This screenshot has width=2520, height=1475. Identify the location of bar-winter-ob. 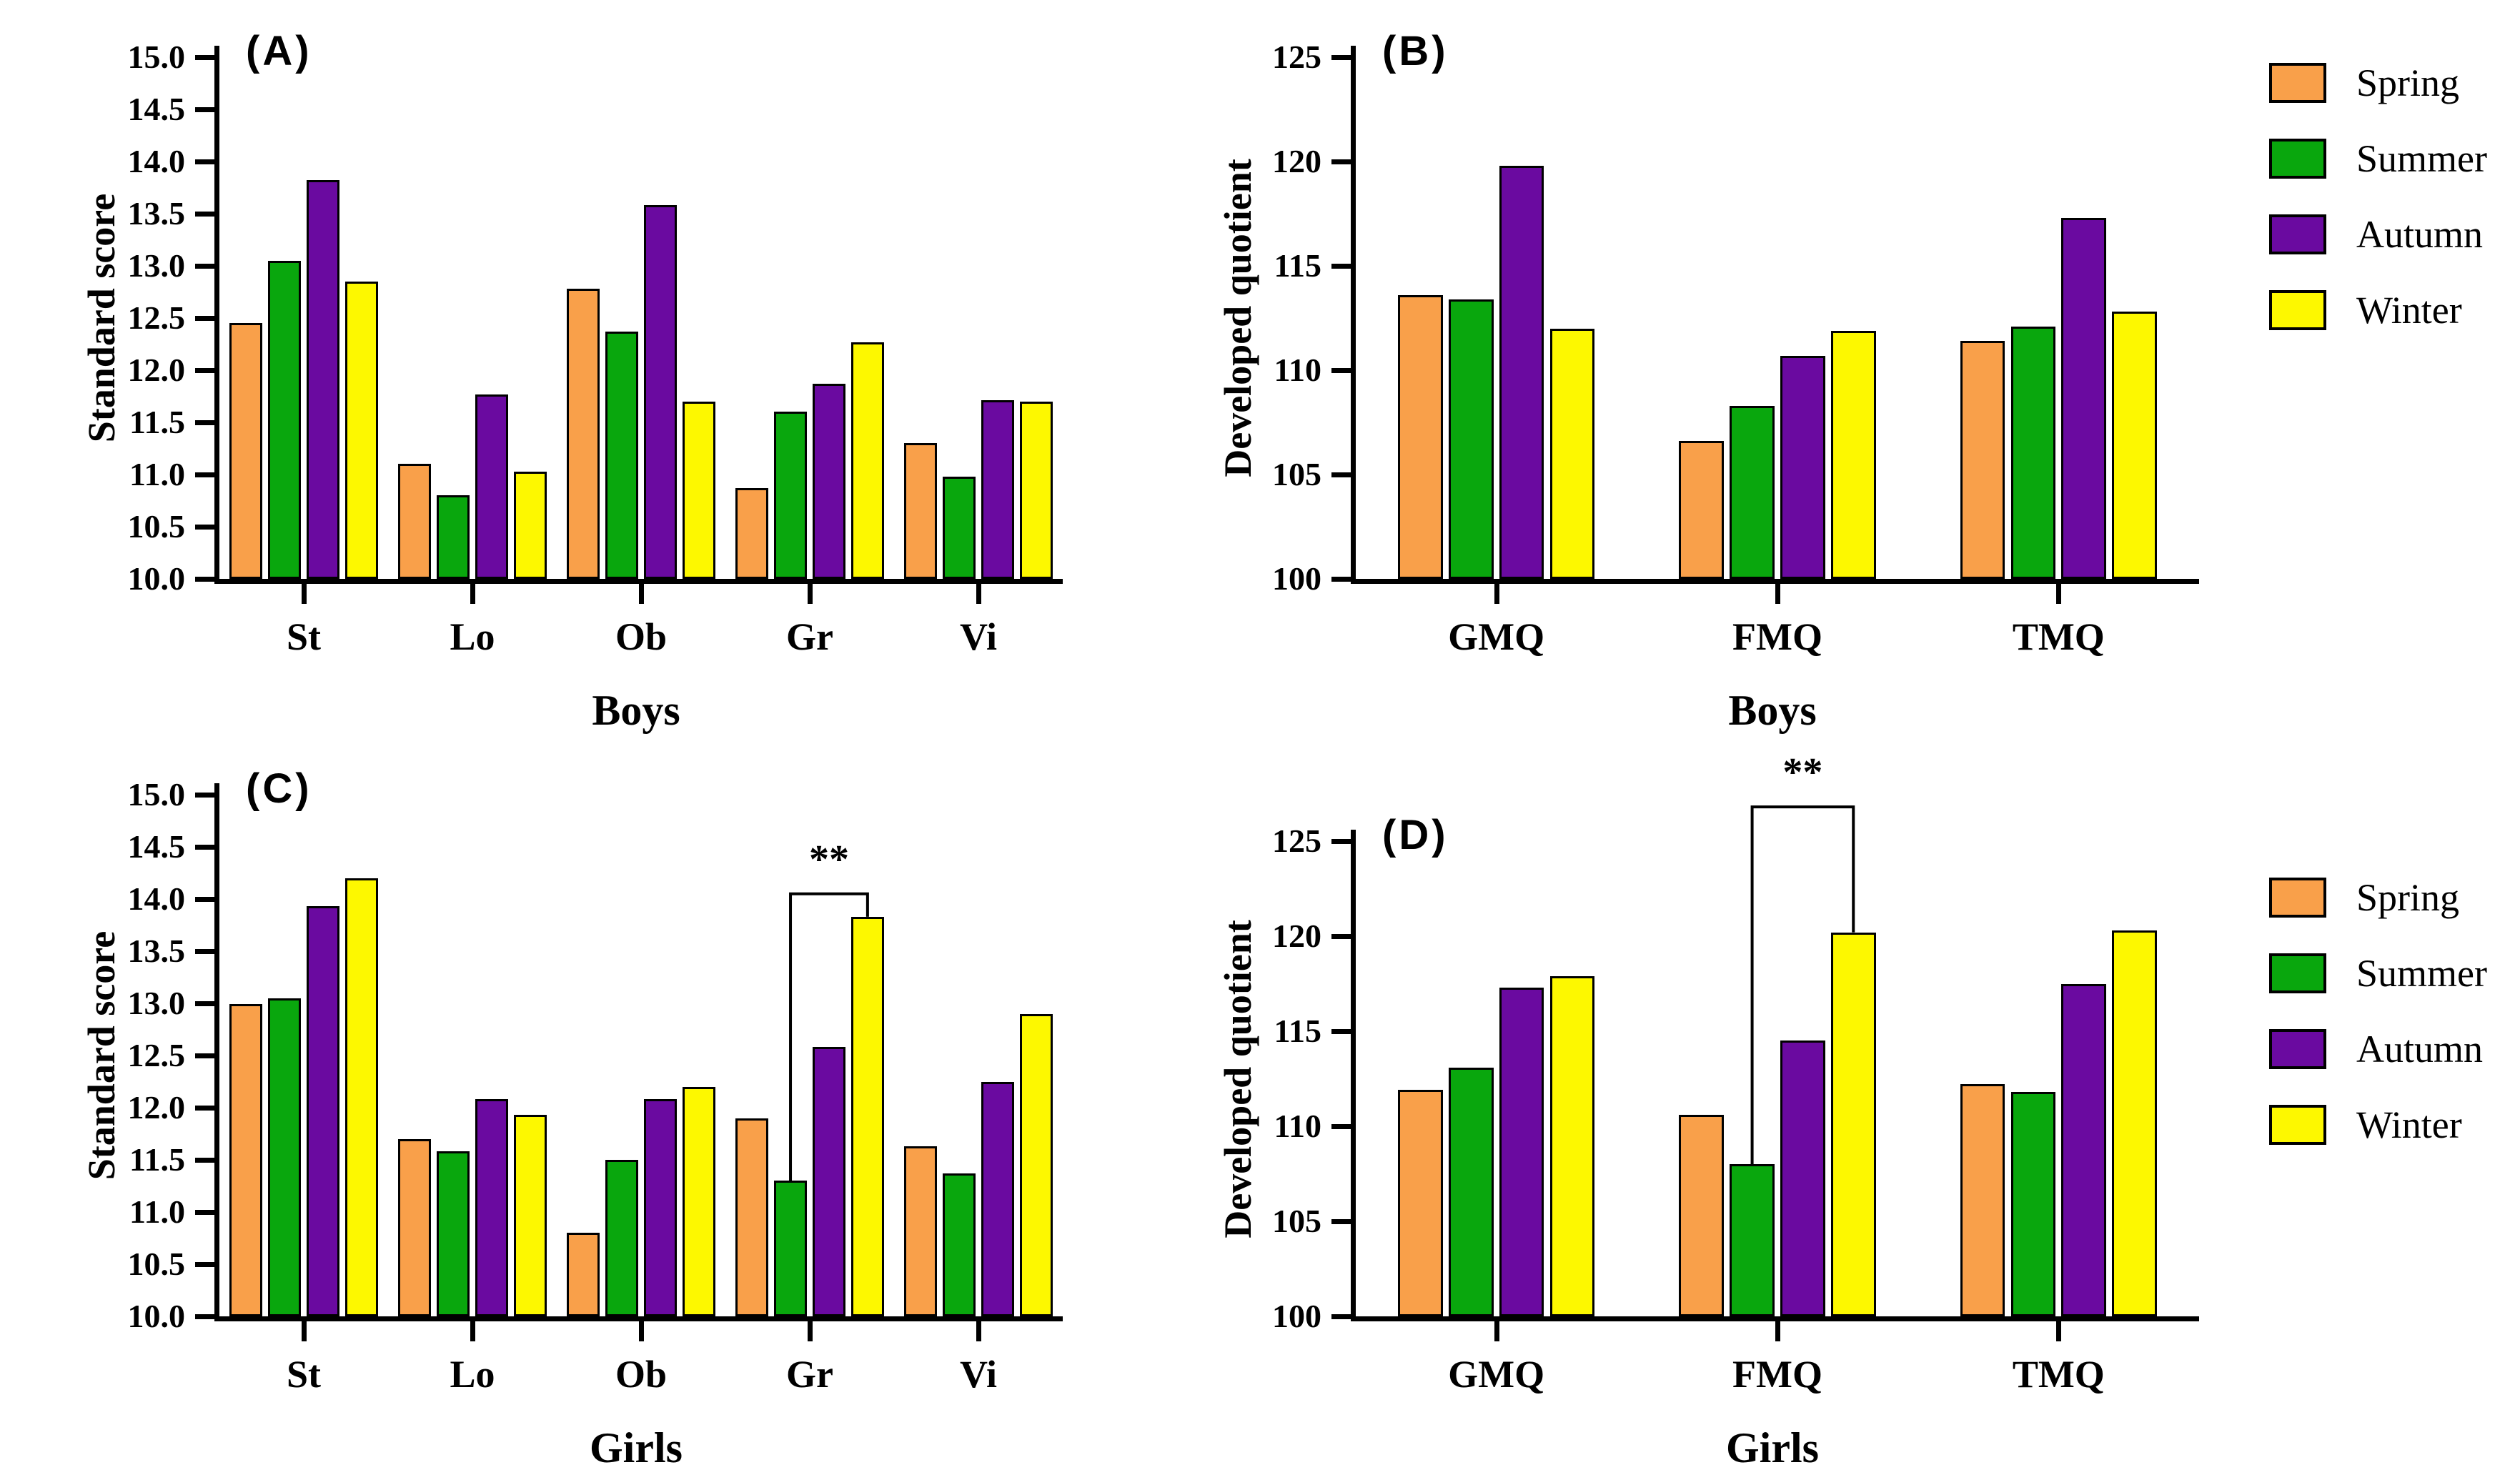
(698, 490).